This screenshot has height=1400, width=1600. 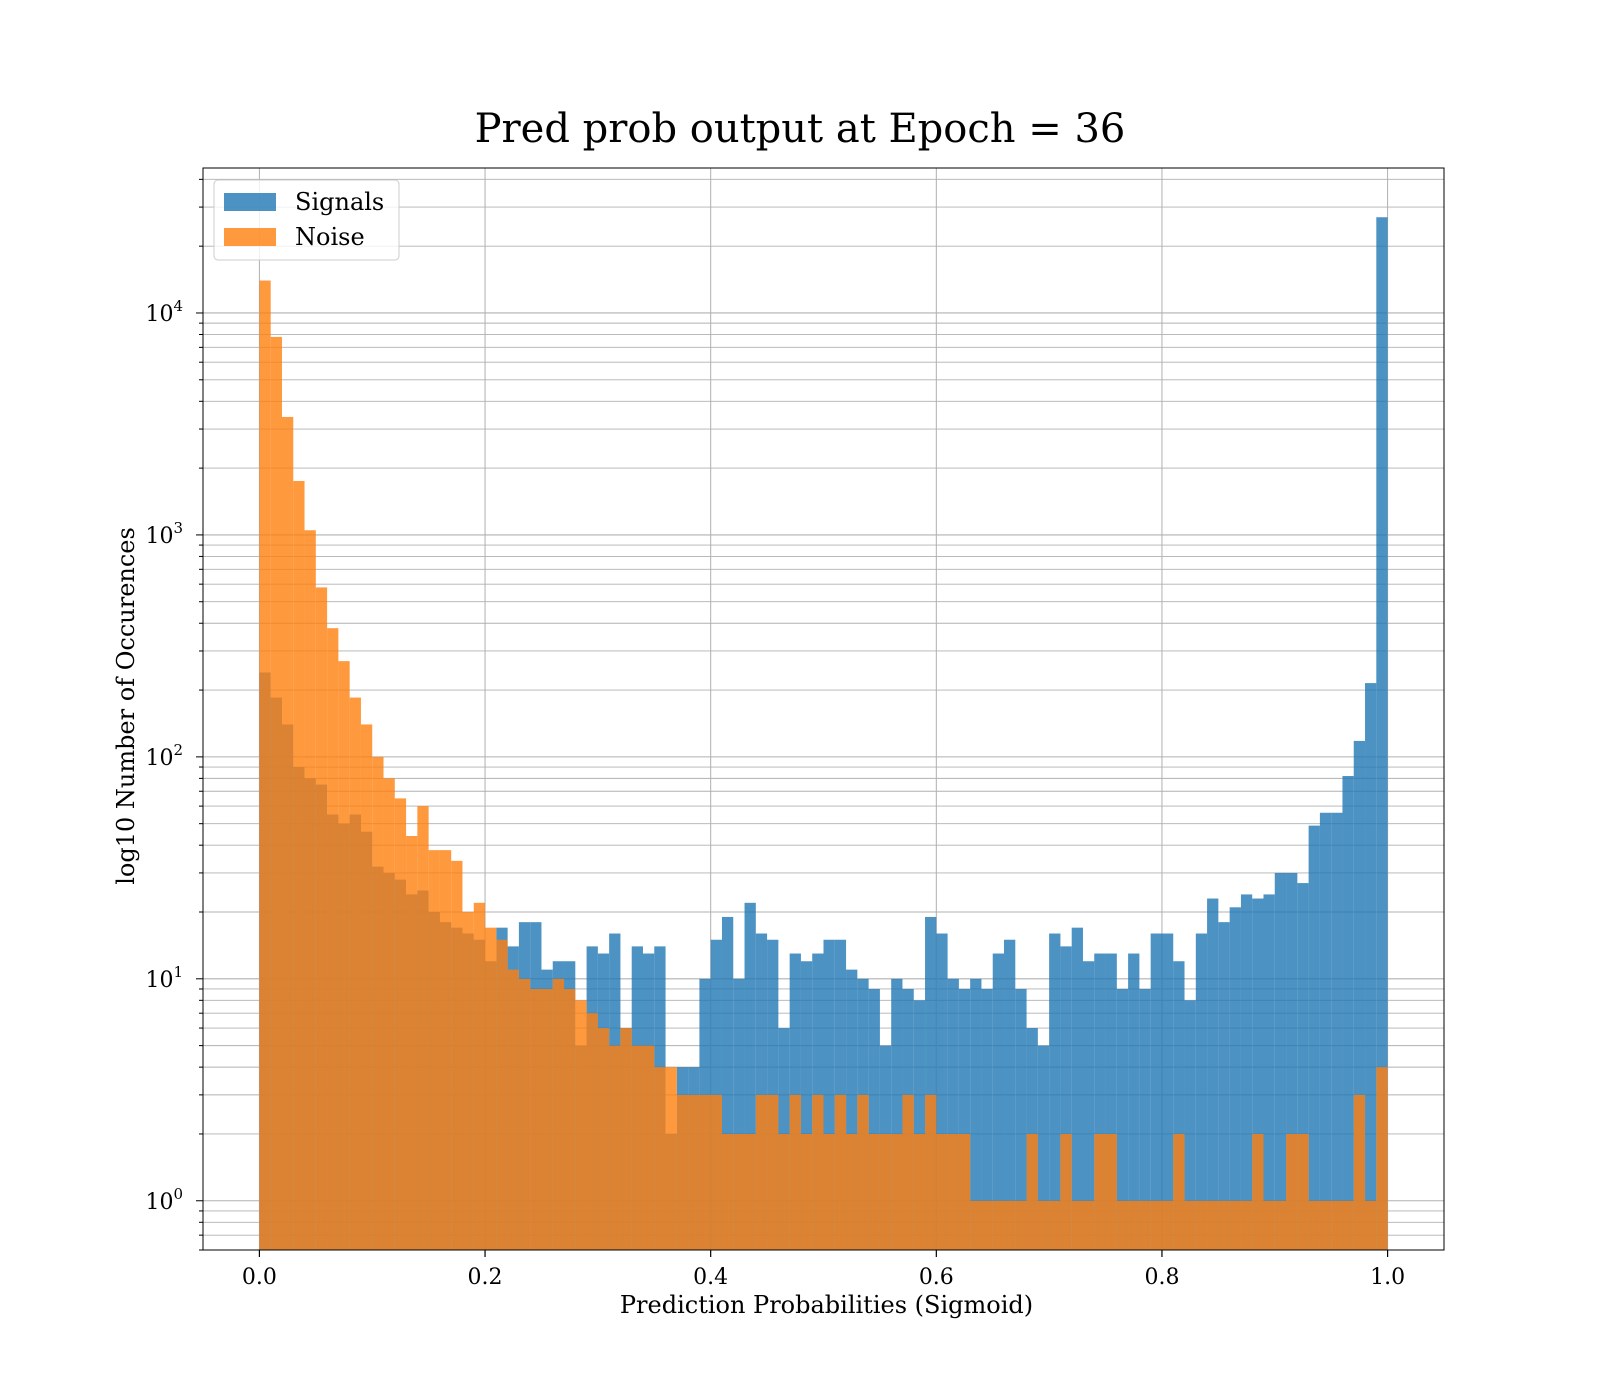 What do you see at coordinates (339, 202) in the screenshot?
I see `legend-label-signals: Signals` at bounding box center [339, 202].